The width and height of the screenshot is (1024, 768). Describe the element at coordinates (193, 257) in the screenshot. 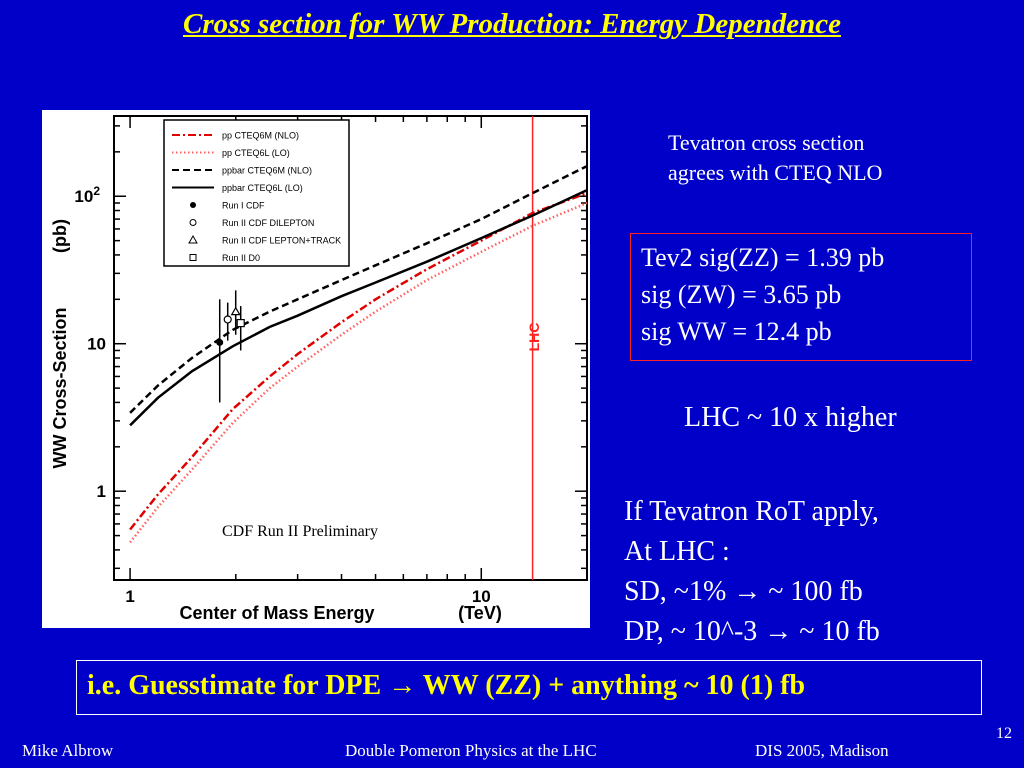

I see `legend-marker-square` at that location.